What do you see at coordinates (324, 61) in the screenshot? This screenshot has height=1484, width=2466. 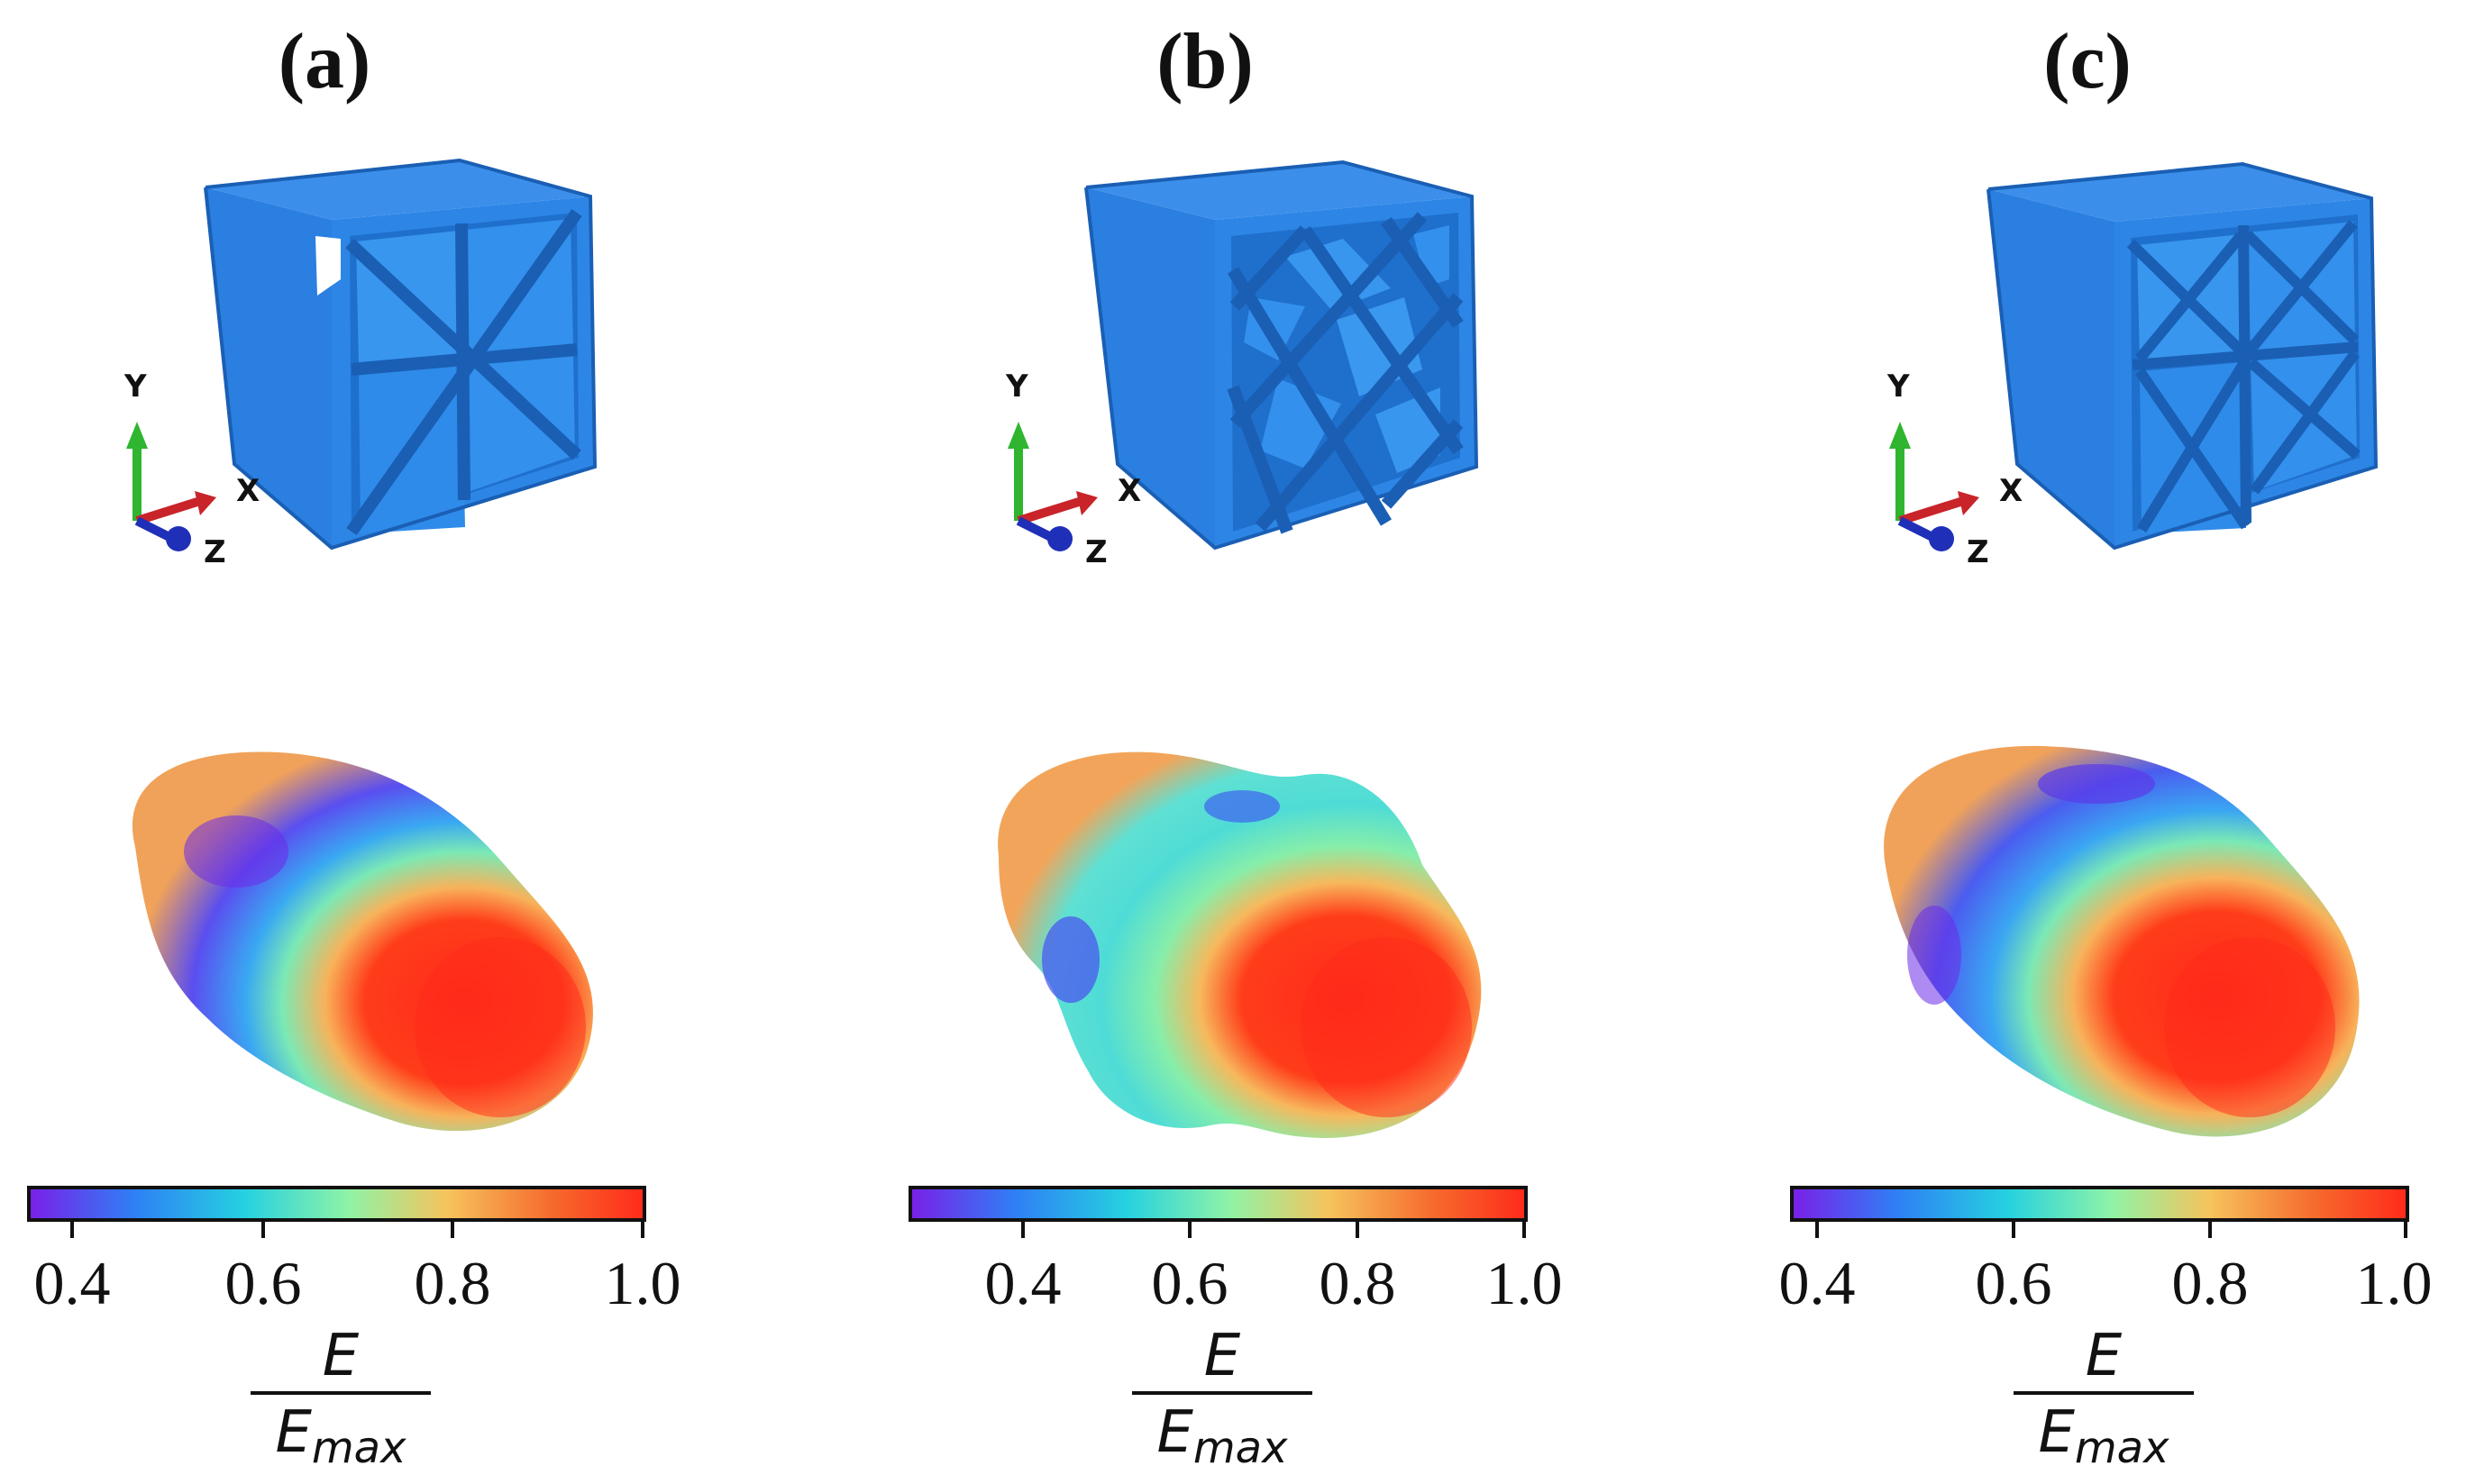 I see `panel-label: (a)` at bounding box center [324, 61].